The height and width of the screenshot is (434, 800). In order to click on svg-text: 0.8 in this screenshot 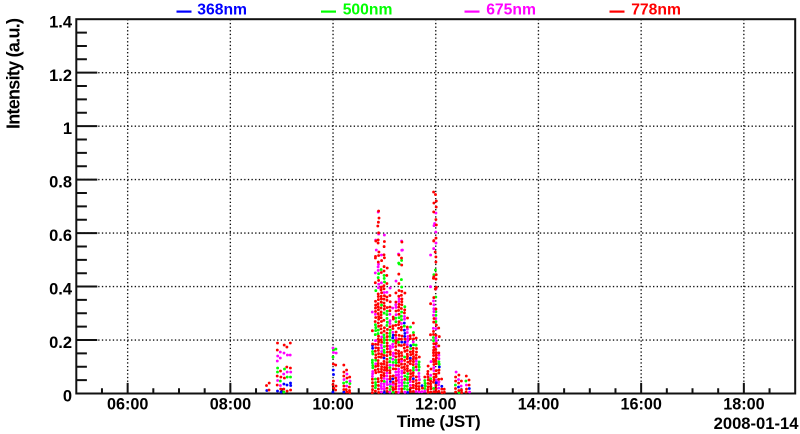, I will do `click(60, 183)`.